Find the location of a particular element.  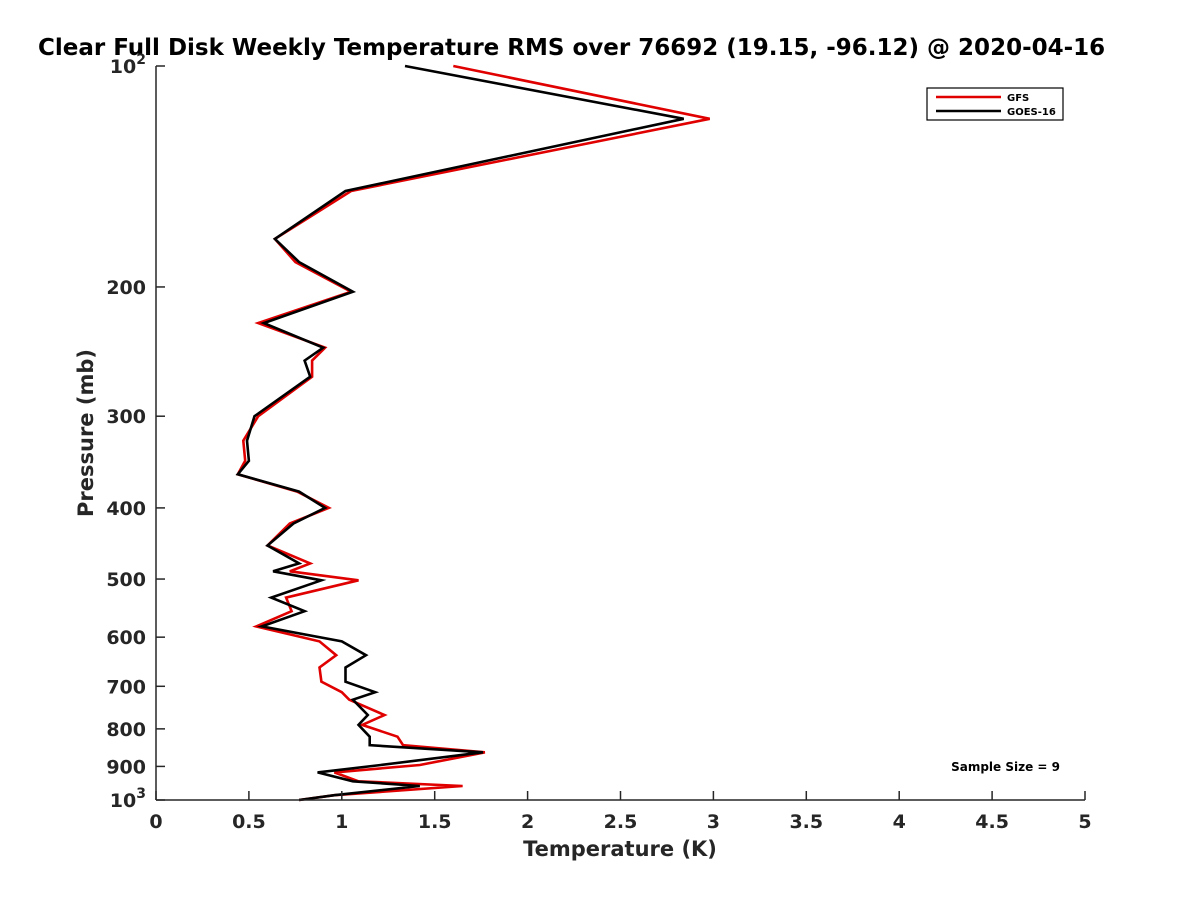

y-tick-label: 10³ is located at coordinates (128, 799).